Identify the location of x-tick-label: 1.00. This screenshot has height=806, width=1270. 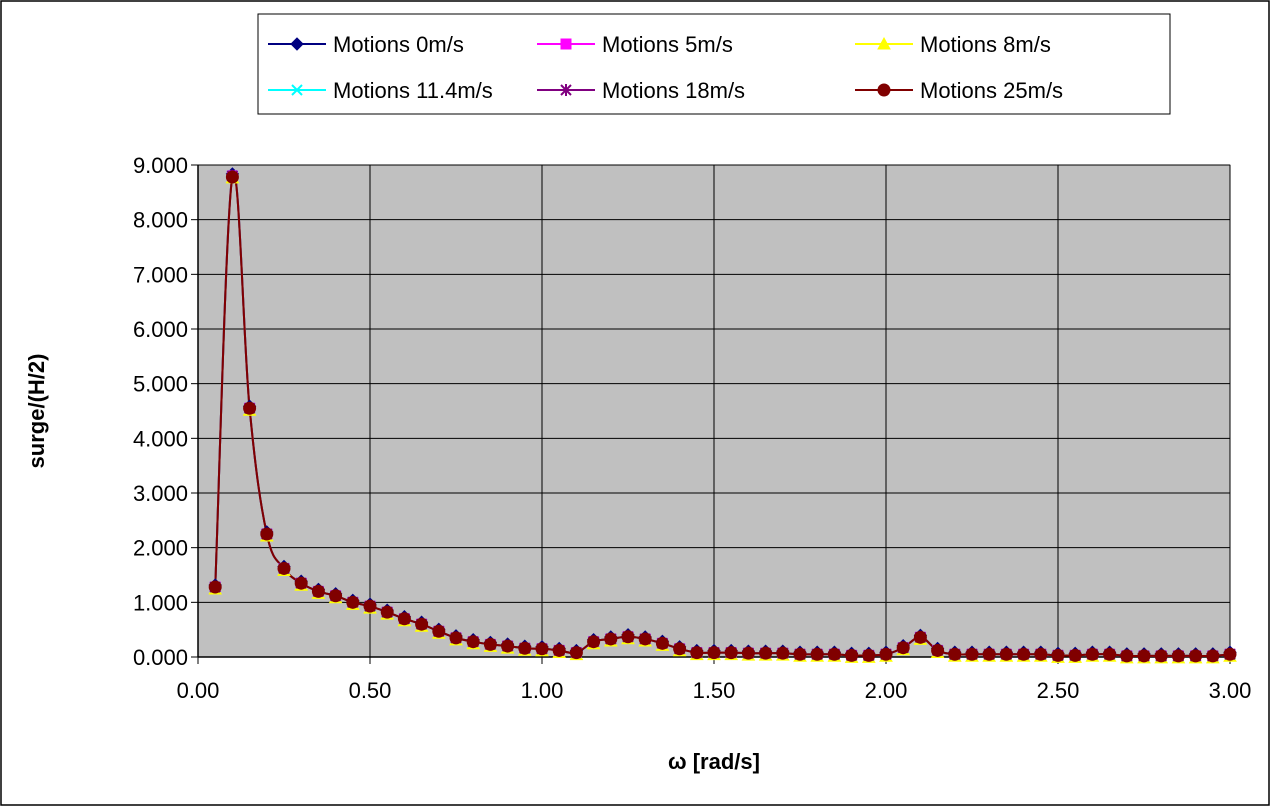
(542, 690).